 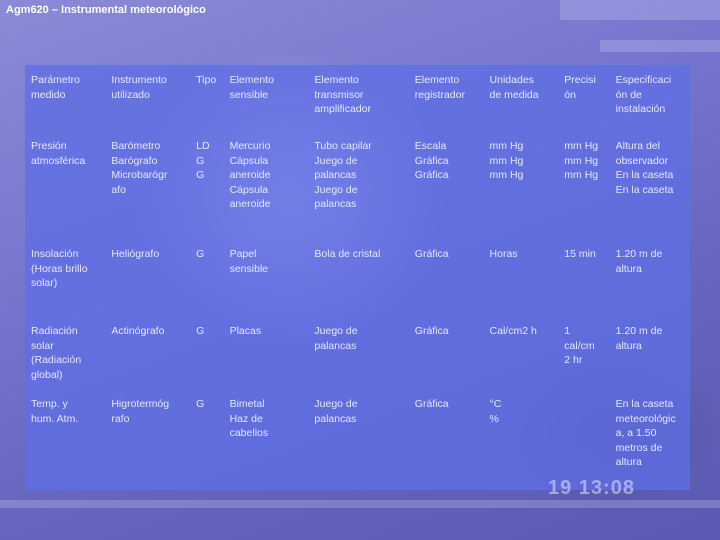 I want to click on cell-line: Presión, so click(x=49, y=146).